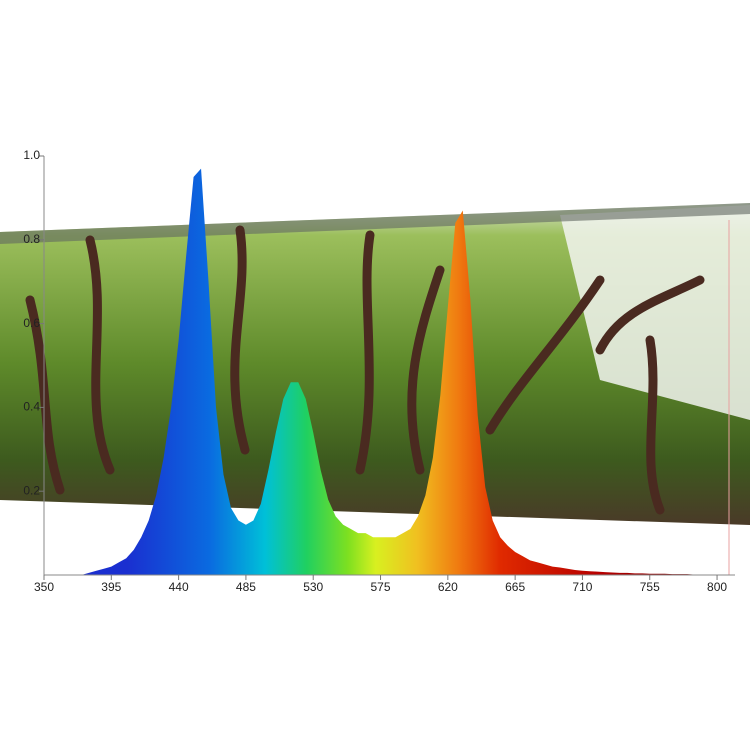 The height and width of the screenshot is (750, 750). Describe the element at coordinates (44, 587) in the screenshot. I see `x-tick-label: 350` at that location.